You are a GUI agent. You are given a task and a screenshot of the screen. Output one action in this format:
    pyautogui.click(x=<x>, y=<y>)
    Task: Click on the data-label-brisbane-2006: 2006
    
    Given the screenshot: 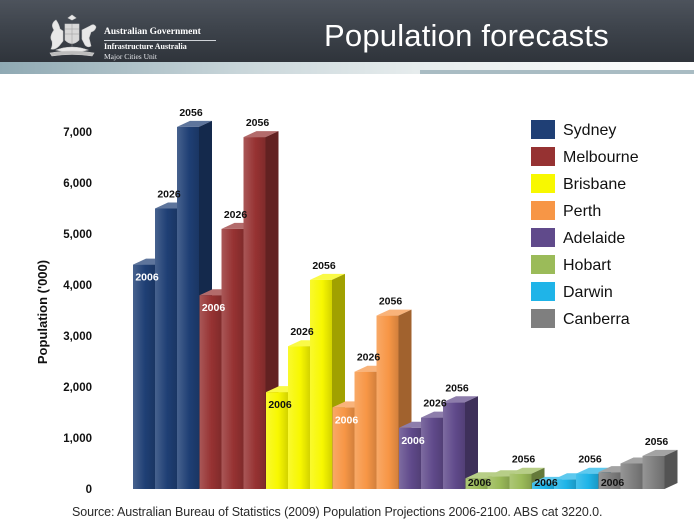 What is the action you would take?
    pyautogui.click(x=280, y=405)
    